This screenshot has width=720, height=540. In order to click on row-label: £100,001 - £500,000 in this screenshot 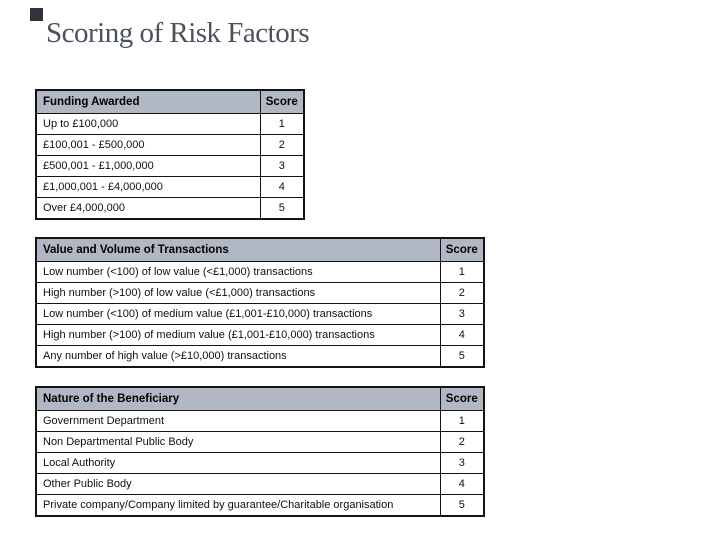, I will do `click(148, 145)`.